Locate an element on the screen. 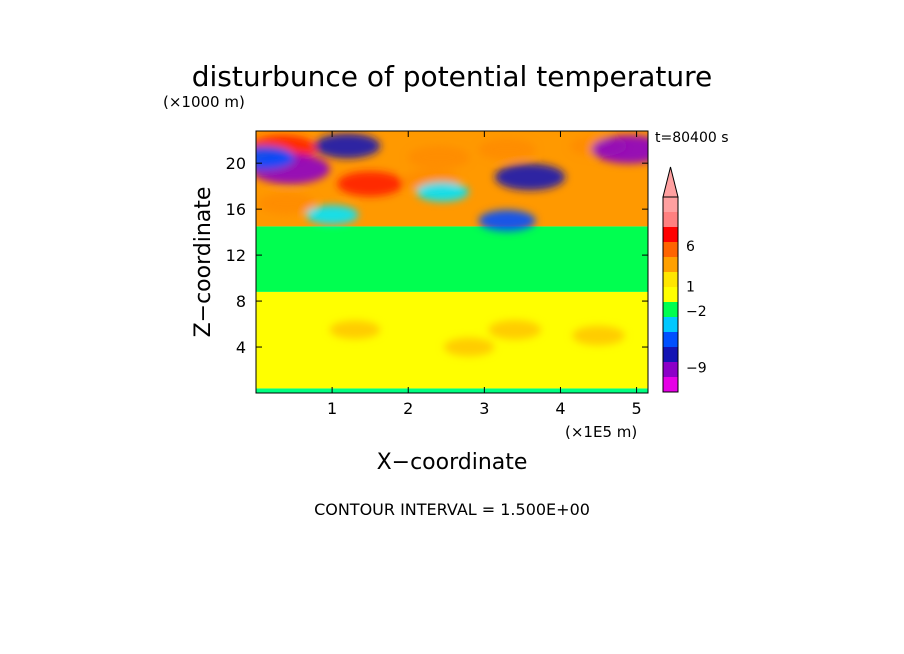 This screenshot has width=904, height=654. x-tick-label: 1 is located at coordinates (332, 408).